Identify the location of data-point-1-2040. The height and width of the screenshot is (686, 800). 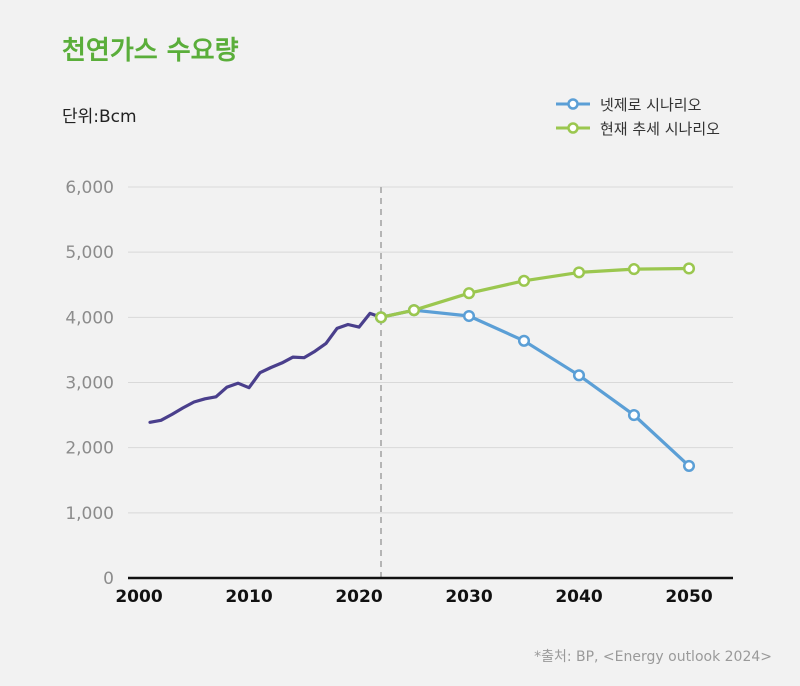
(579, 375).